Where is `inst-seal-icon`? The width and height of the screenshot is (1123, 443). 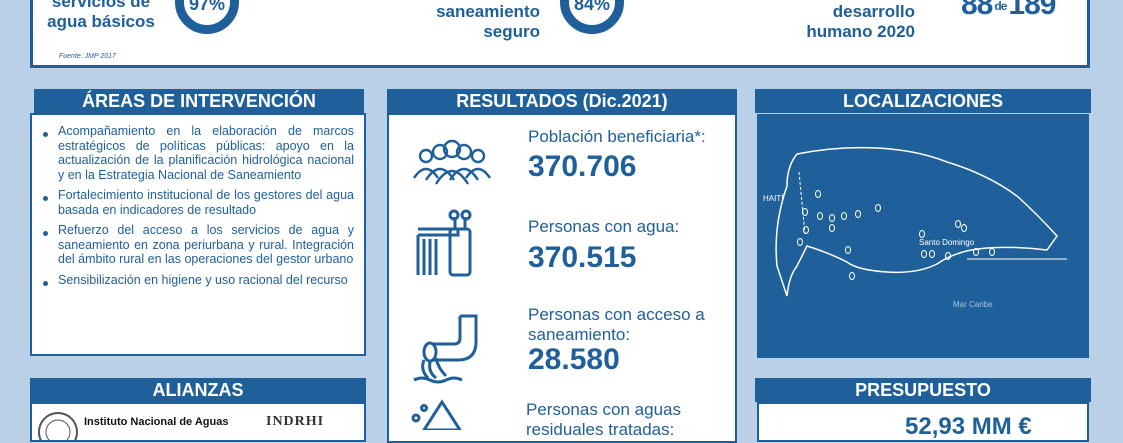 inst-seal-icon is located at coordinates (58, 426).